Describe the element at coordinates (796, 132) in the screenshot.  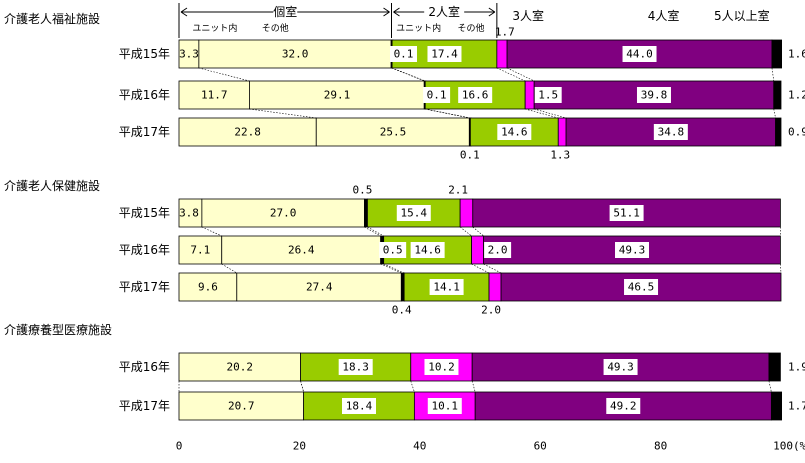
I see `value-label: 0.9` at that location.